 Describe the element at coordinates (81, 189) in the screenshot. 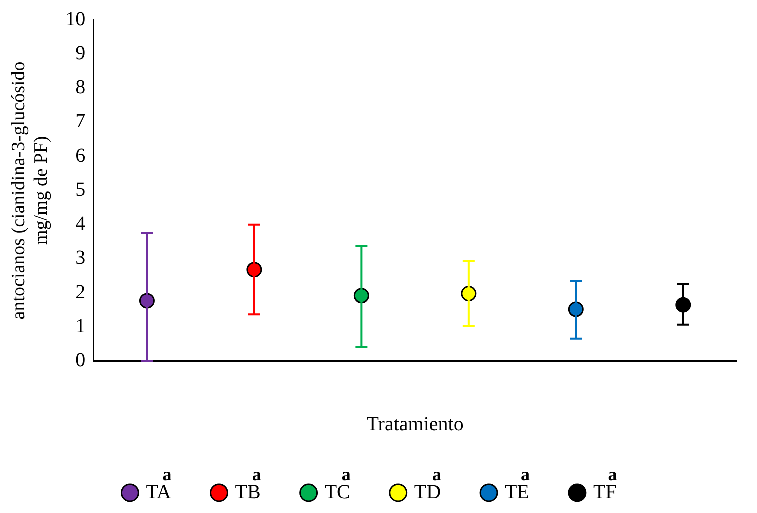

I see `y-tick-label: 5` at that location.